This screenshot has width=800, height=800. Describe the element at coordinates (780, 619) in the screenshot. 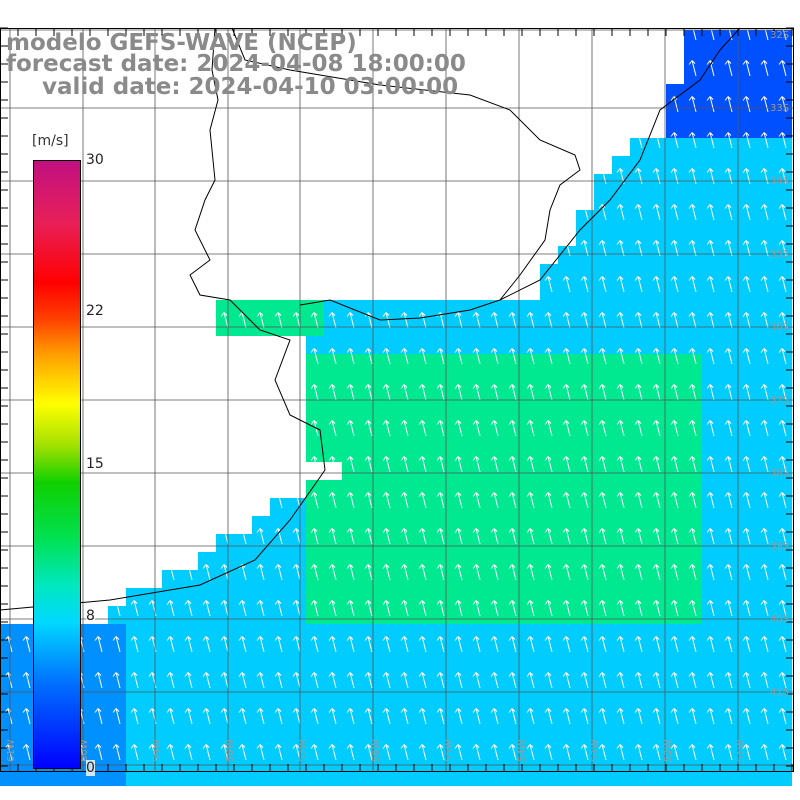

I see `latitude-label: 40S` at that location.